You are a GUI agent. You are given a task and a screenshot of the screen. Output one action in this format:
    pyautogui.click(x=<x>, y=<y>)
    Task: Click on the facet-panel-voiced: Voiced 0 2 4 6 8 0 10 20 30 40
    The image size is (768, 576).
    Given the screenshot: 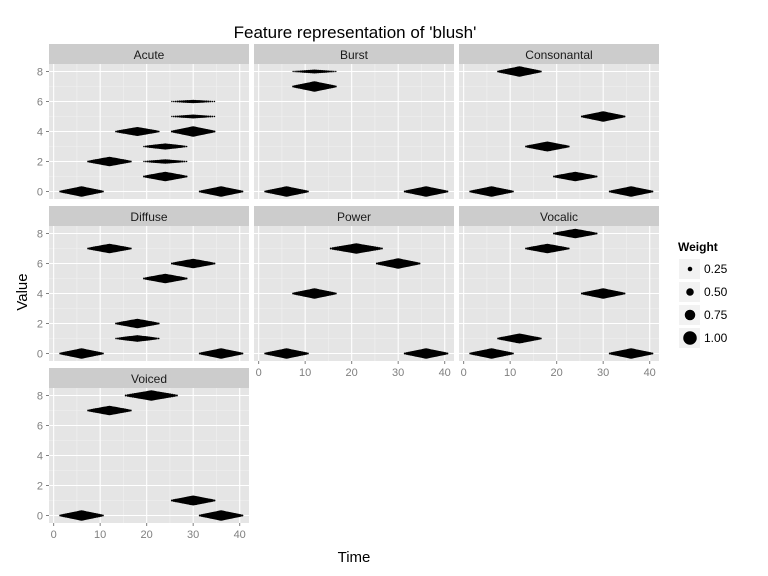 What is the action you would take?
    pyautogui.click(x=143, y=454)
    